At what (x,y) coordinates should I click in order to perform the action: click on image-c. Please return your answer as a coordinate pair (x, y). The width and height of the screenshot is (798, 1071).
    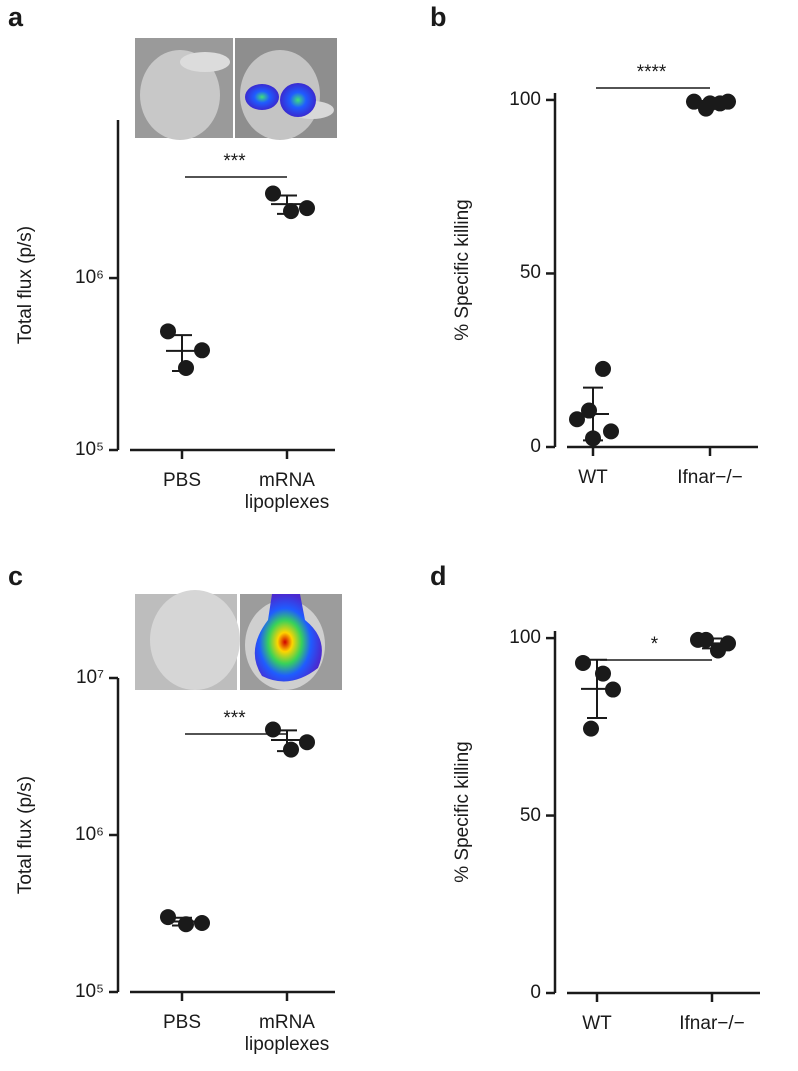
    Looking at the image, I should click on (238, 640).